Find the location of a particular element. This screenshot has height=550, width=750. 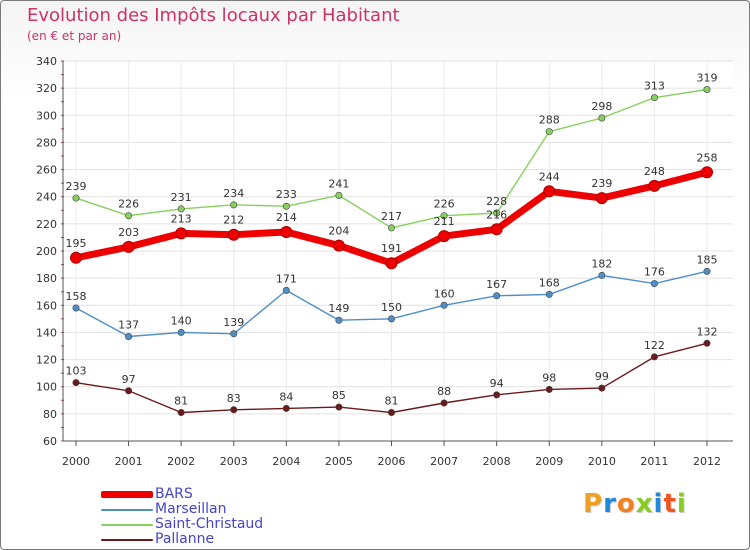

data-label-bars: 216 is located at coordinates (496, 214).